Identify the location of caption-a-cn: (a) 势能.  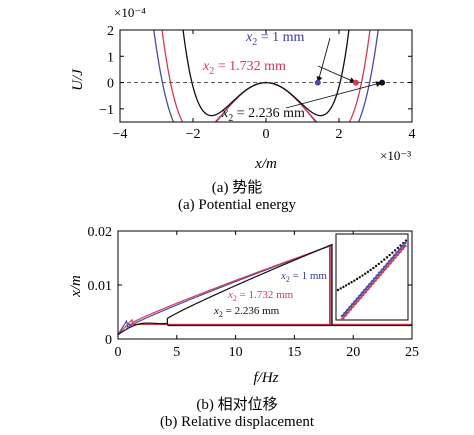
(237, 188).